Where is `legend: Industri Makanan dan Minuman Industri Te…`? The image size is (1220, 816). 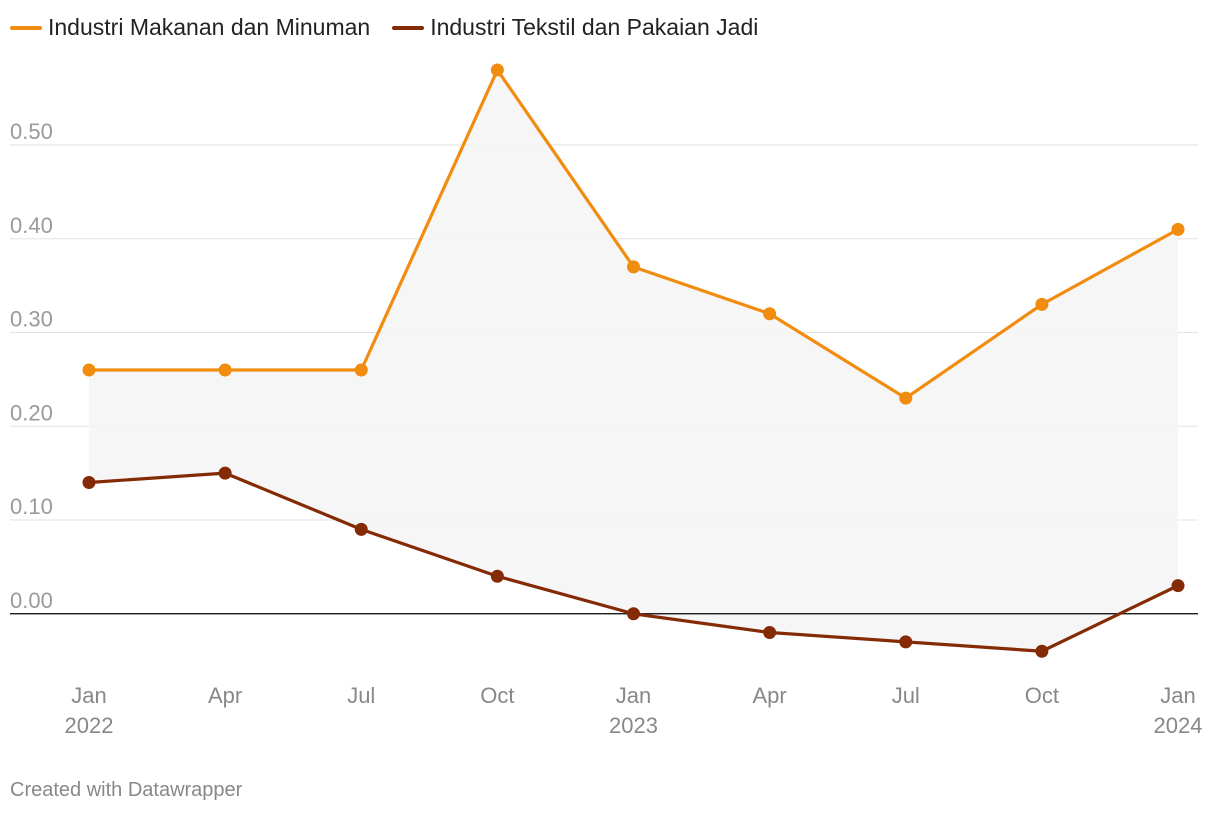
legend: Industri Makanan dan Minuman Industri Te… is located at coordinates (384, 27).